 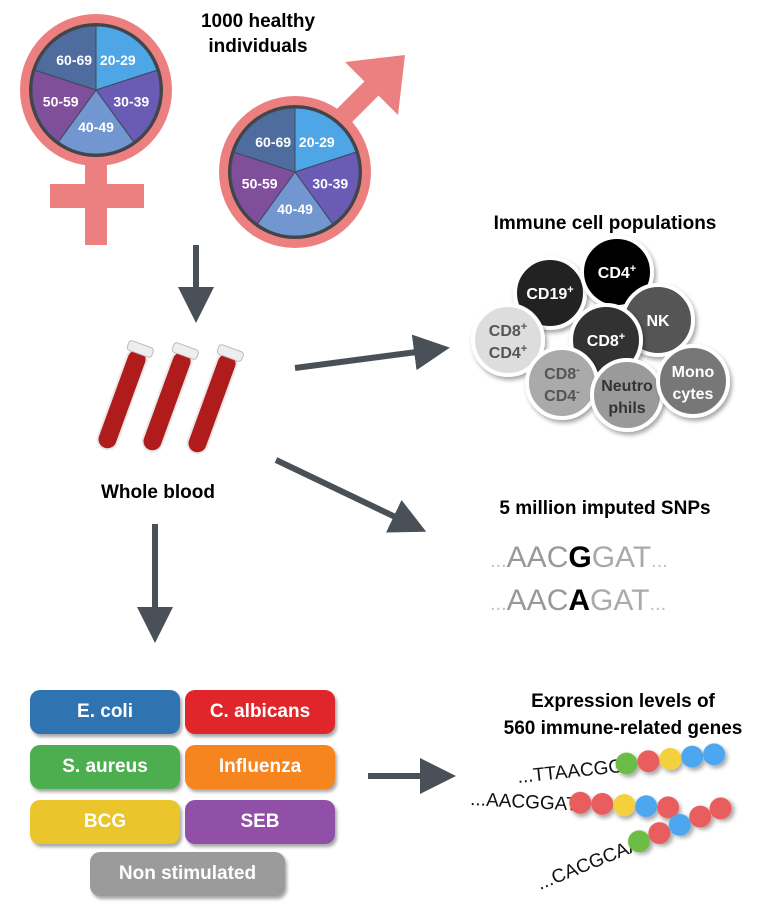 What do you see at coordinates (105, 822) in the screenshot?
I see `stimulus-bcg: BCG` at bounding box center [105, 822].